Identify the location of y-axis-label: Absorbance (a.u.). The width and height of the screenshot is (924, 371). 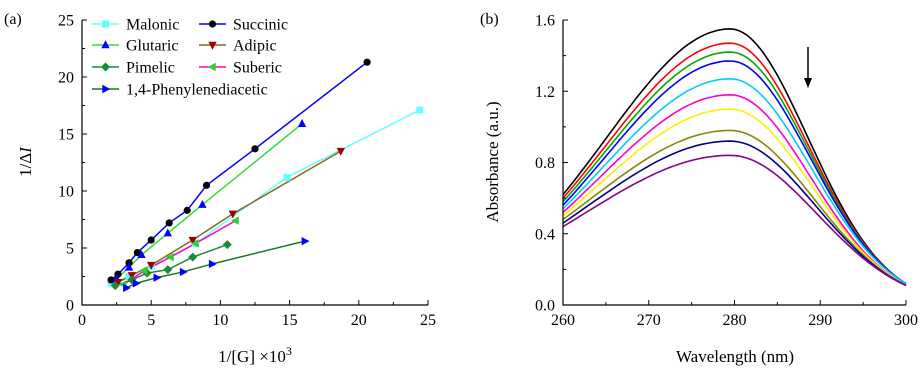
(492, 161).